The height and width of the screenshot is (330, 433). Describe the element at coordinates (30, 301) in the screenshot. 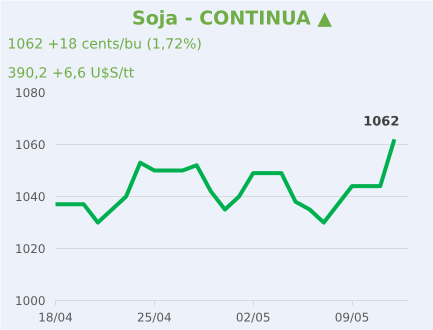

I see `y-tick-label: 1000` at that location.